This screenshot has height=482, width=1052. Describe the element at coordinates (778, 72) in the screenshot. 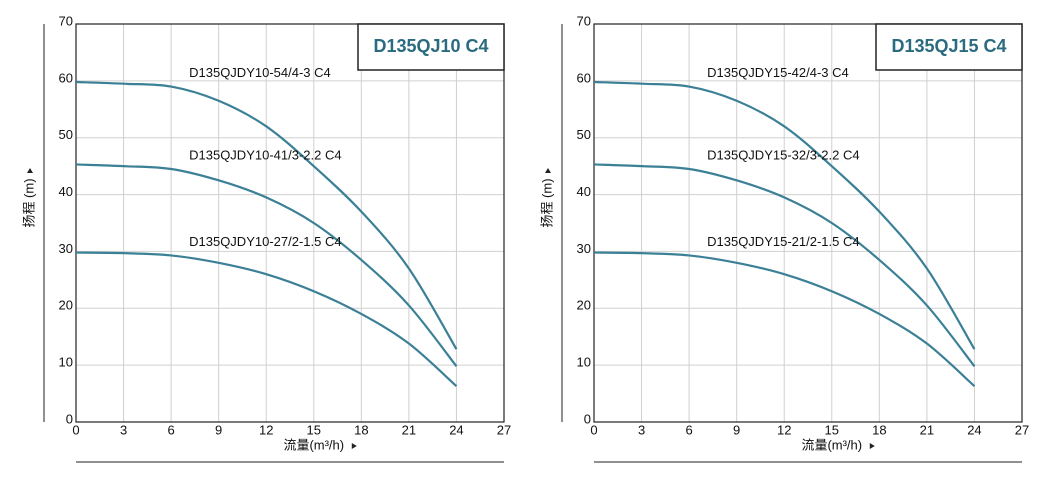

I see `series-label: D135QJDY15-42/4-3 C4` at that location.